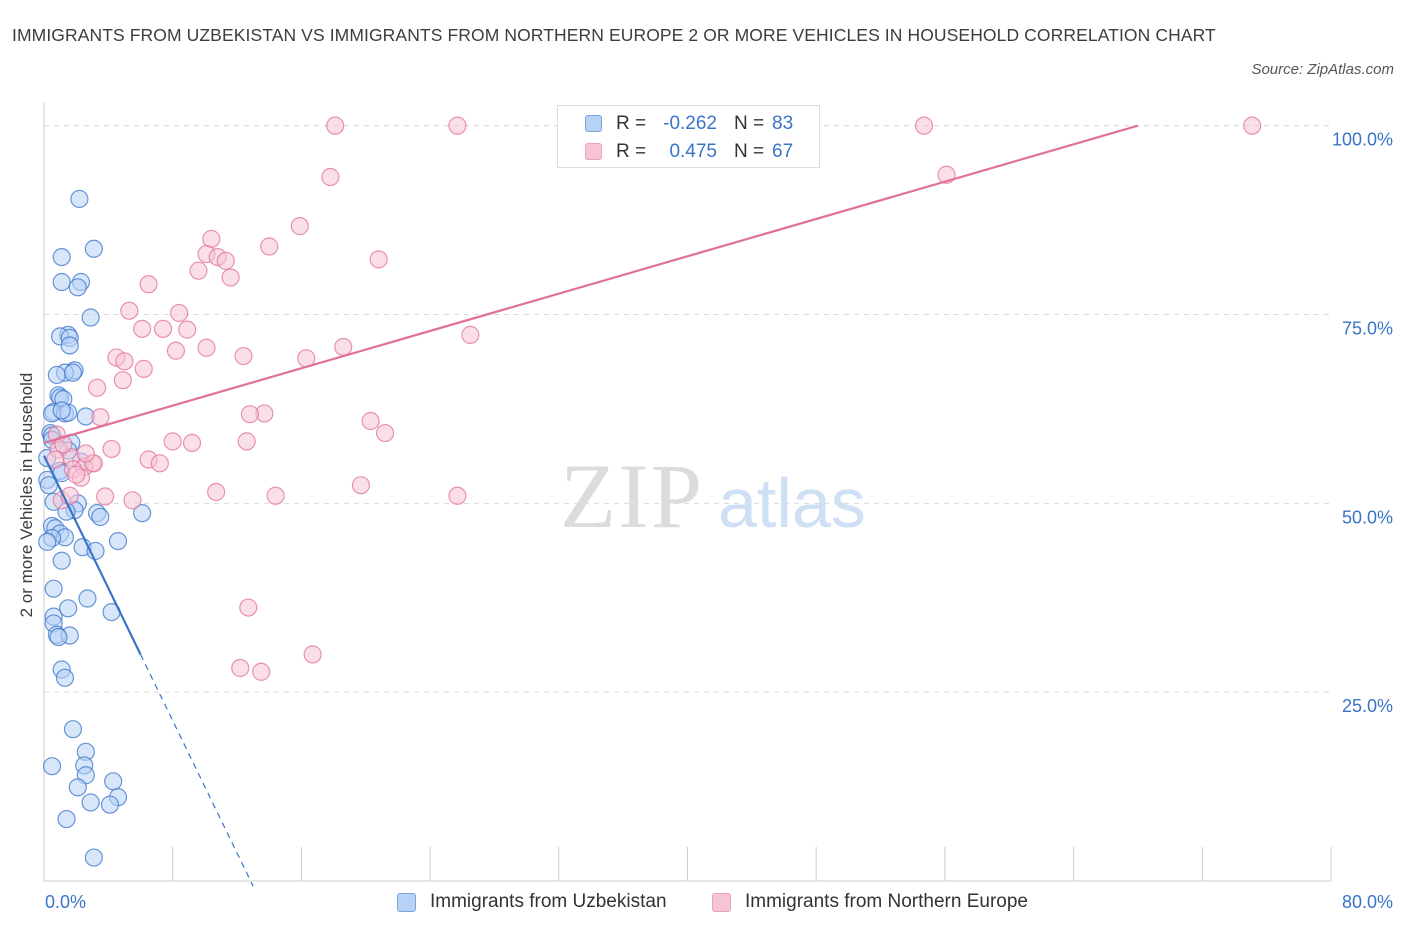  I want to click on series-uzbekistan, so click(95, 528).